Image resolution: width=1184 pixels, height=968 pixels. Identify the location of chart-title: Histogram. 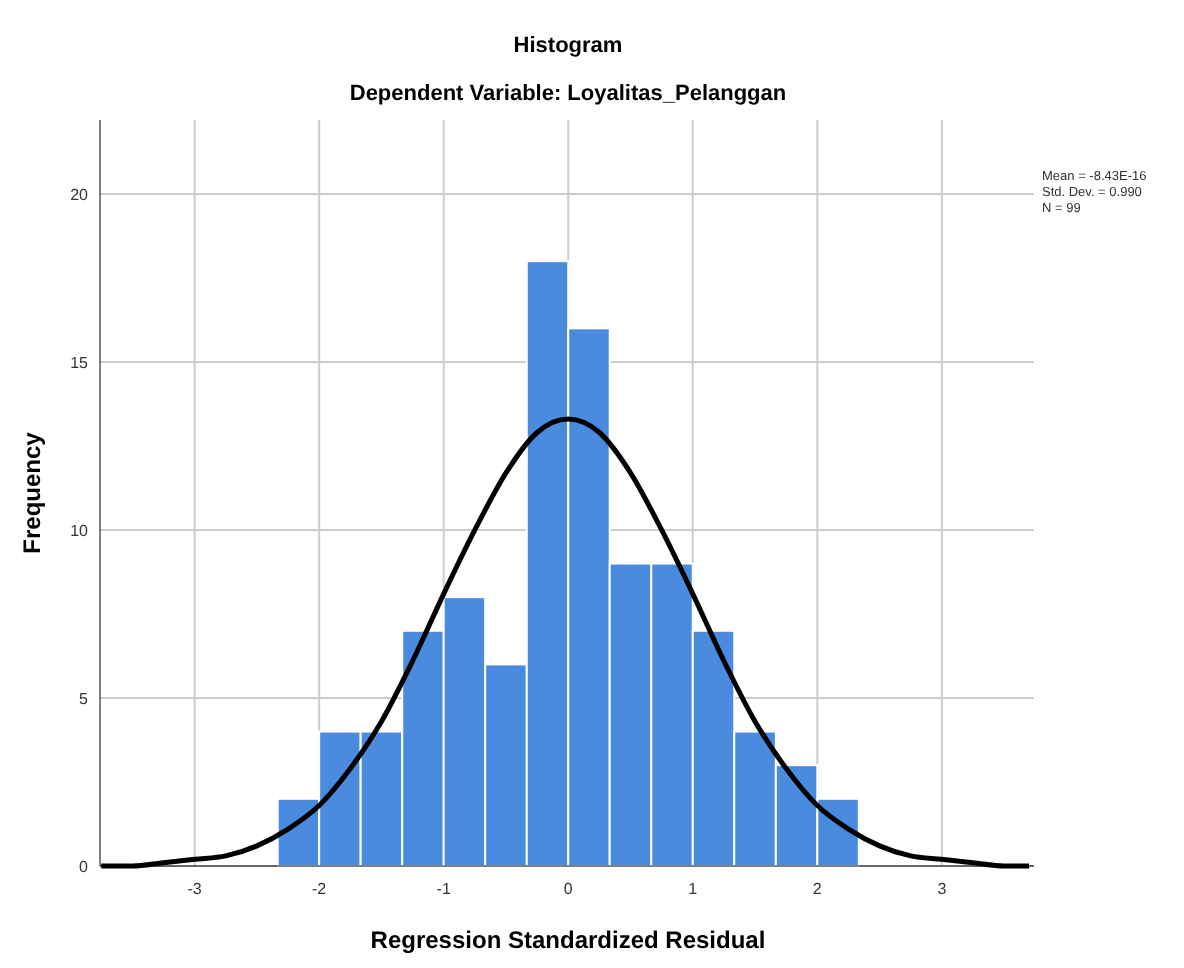
(568, 46).